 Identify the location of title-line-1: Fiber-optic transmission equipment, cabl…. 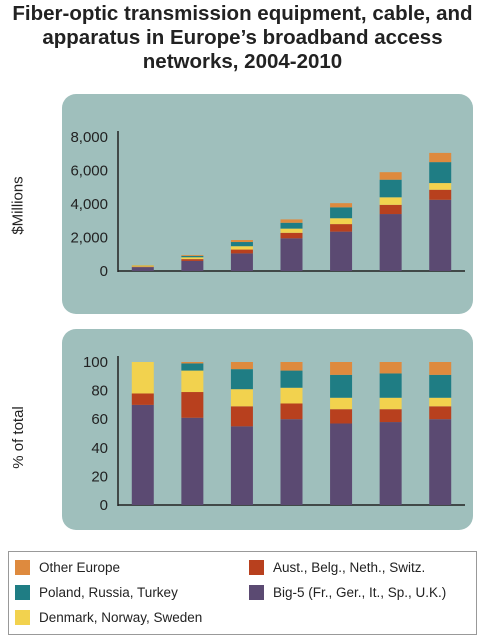
(242, 13).